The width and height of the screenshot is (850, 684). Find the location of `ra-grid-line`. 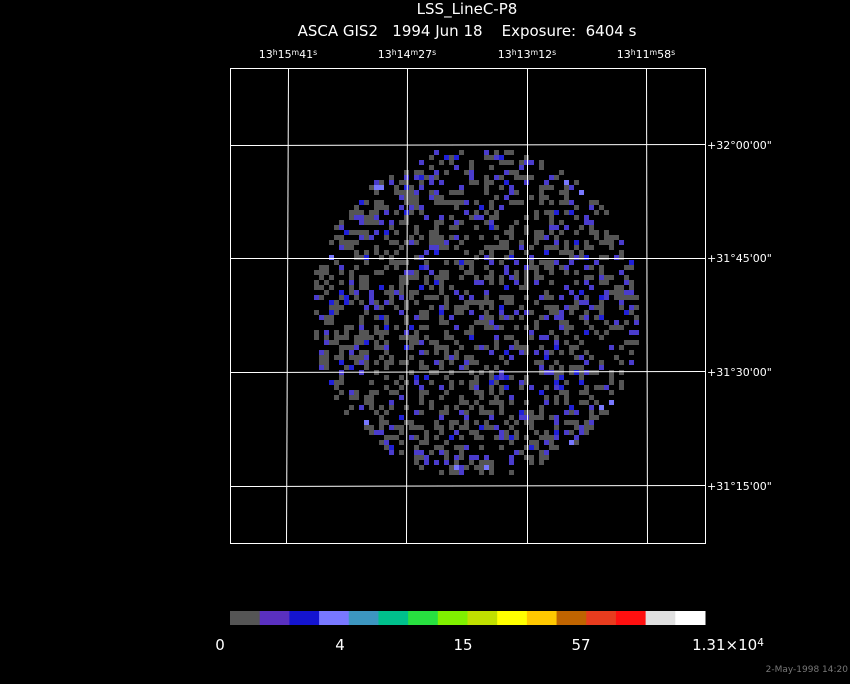

ra-grid-line is located at coordinates (287, 305).